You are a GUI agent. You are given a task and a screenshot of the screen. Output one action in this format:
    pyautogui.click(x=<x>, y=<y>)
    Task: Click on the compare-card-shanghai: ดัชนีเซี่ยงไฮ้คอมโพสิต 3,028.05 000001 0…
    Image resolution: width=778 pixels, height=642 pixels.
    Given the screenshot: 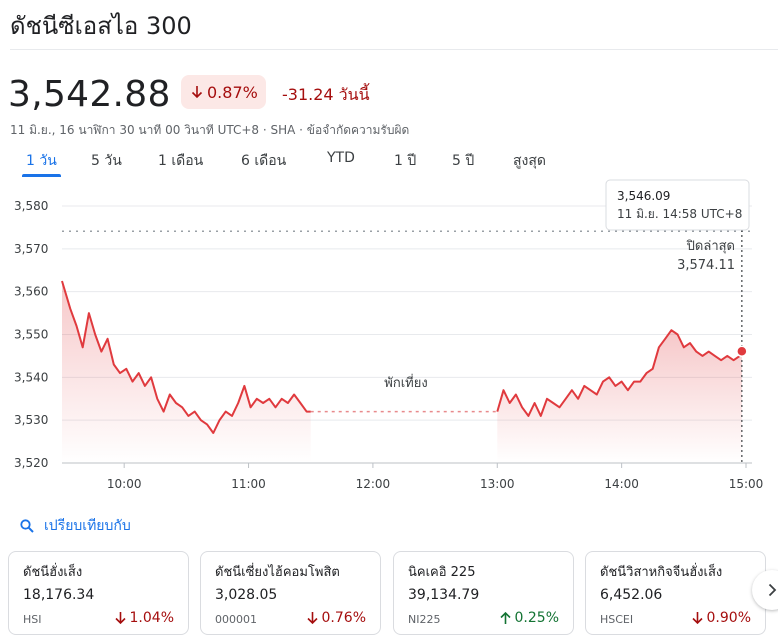 What is the action you would take?
    pyautogui.click(x=290, y=593)
    